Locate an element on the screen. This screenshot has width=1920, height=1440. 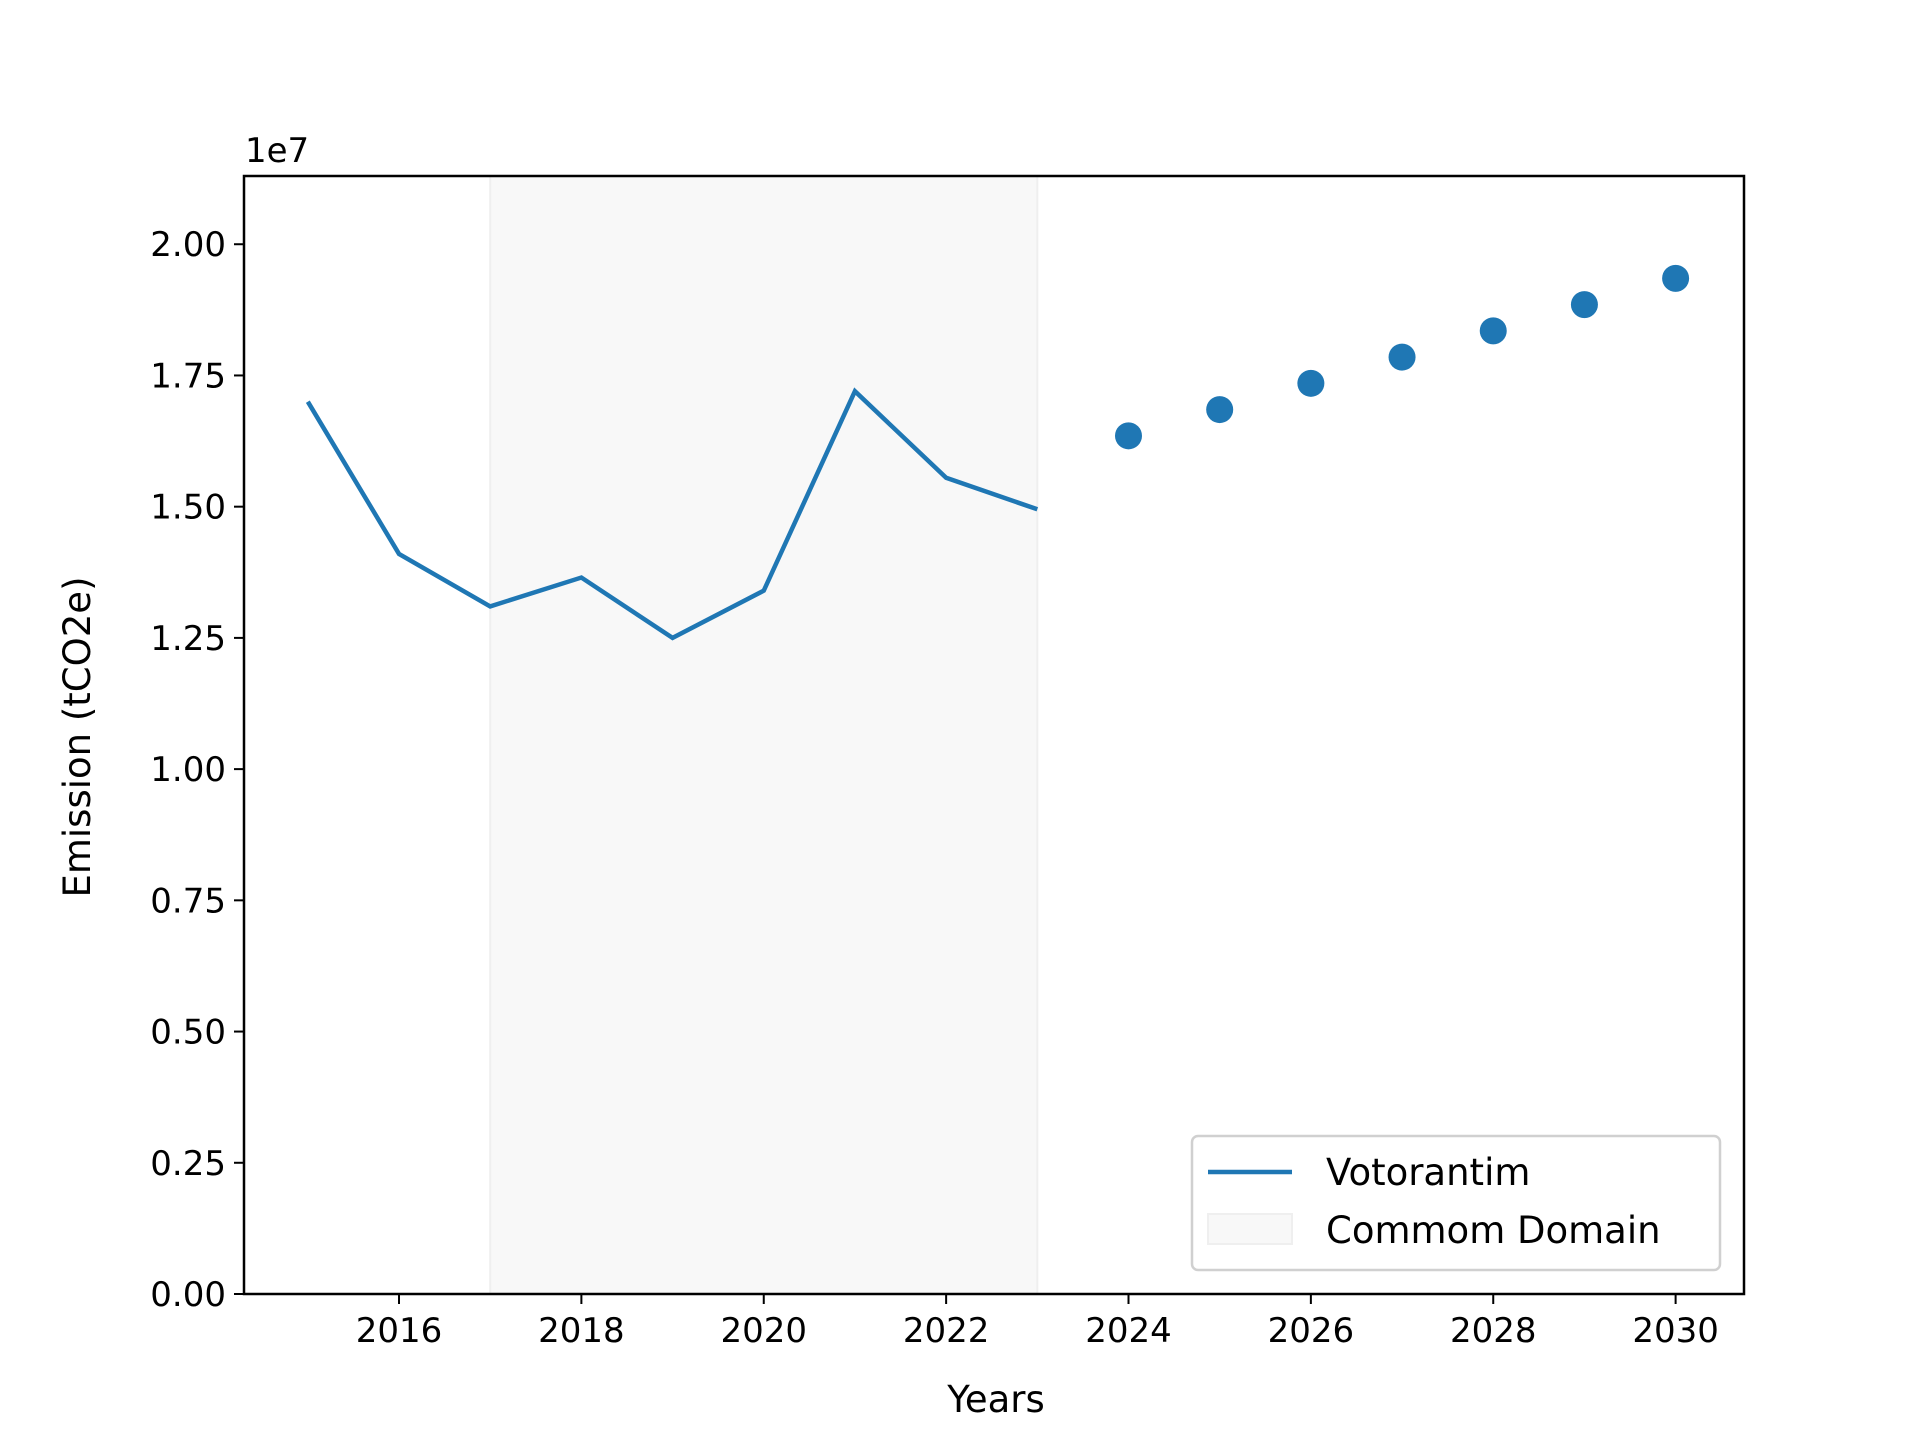
x-tick-label: 2026 is located at coordinates (1311, 1331).